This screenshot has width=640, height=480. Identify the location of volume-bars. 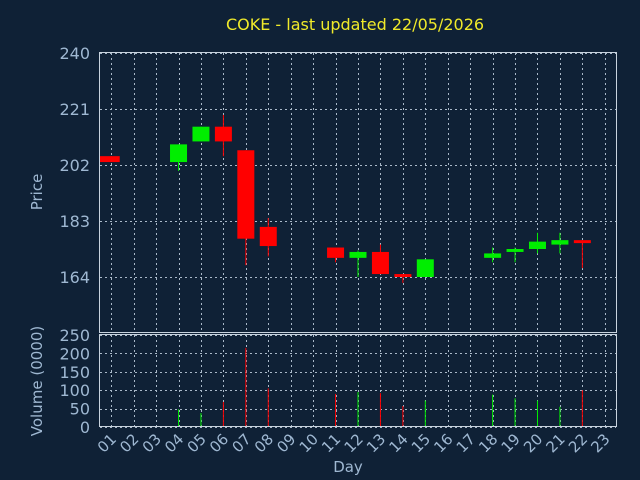
(380, 387).